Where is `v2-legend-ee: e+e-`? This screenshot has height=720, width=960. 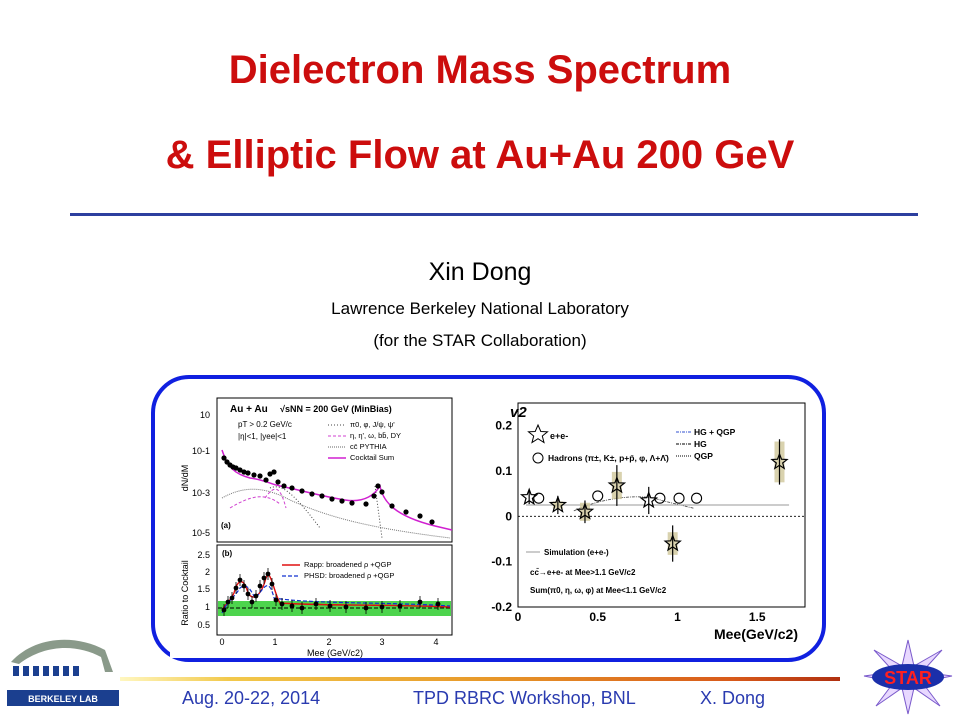
v2-legend-ee: e+e- is located at coordinates (559, 436).